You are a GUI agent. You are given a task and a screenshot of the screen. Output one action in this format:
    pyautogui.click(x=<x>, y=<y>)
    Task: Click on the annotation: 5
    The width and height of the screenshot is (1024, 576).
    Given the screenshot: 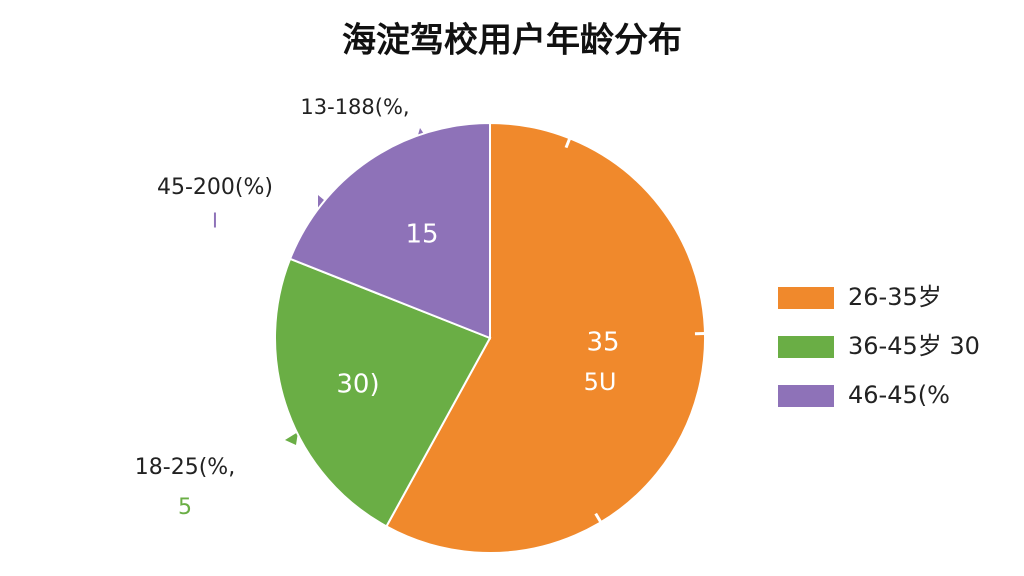 What is the action you would take?
    pyautogui.click(x=185, y=507)
    